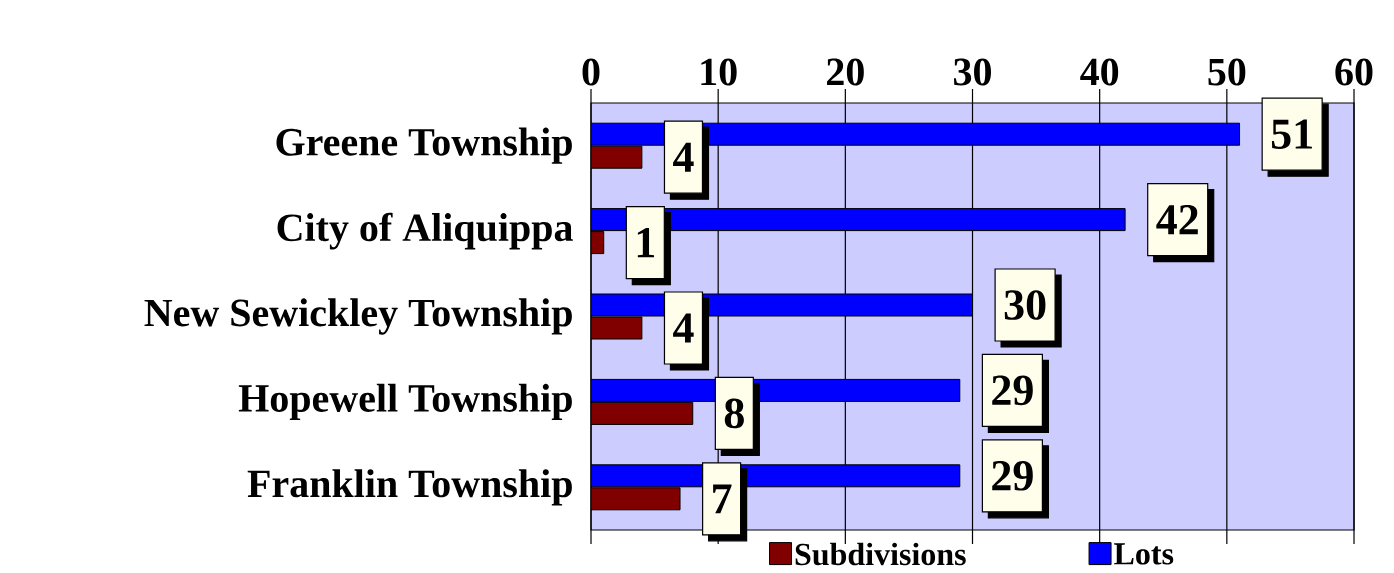 Image resolution: width=1394 pixels, height=573 pixels. Describe the element at coordinates (425, 231) in the screenshot. I see `y-tick-label: City of Aliquippa` at that location.